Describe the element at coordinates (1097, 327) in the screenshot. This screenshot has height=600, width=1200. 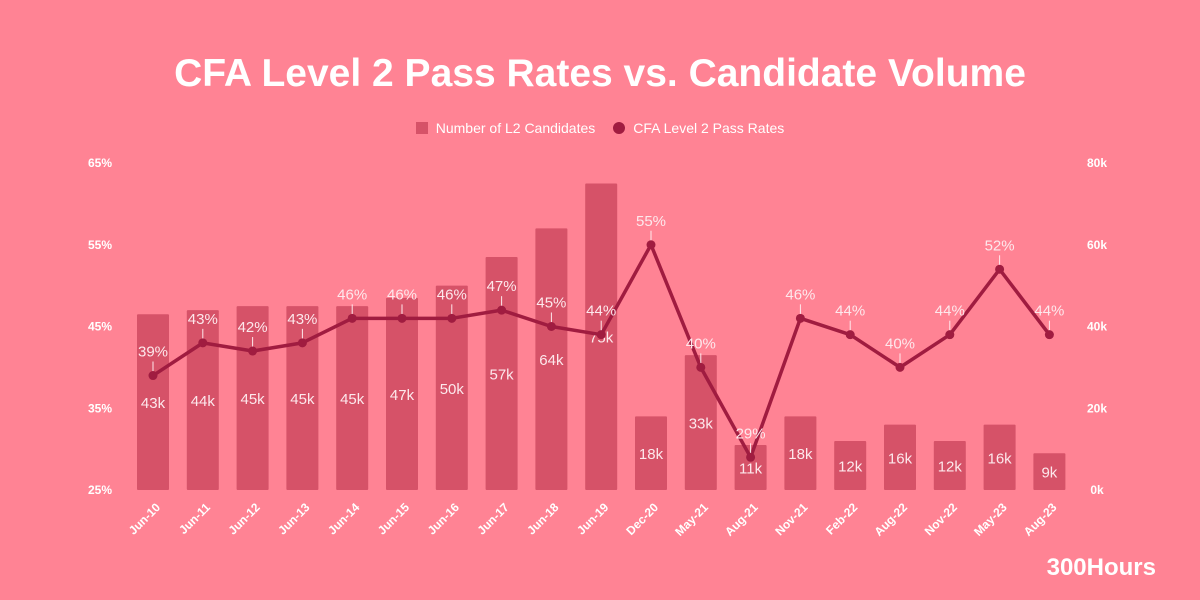
I see `right-axis-tick: 40k` at that location.